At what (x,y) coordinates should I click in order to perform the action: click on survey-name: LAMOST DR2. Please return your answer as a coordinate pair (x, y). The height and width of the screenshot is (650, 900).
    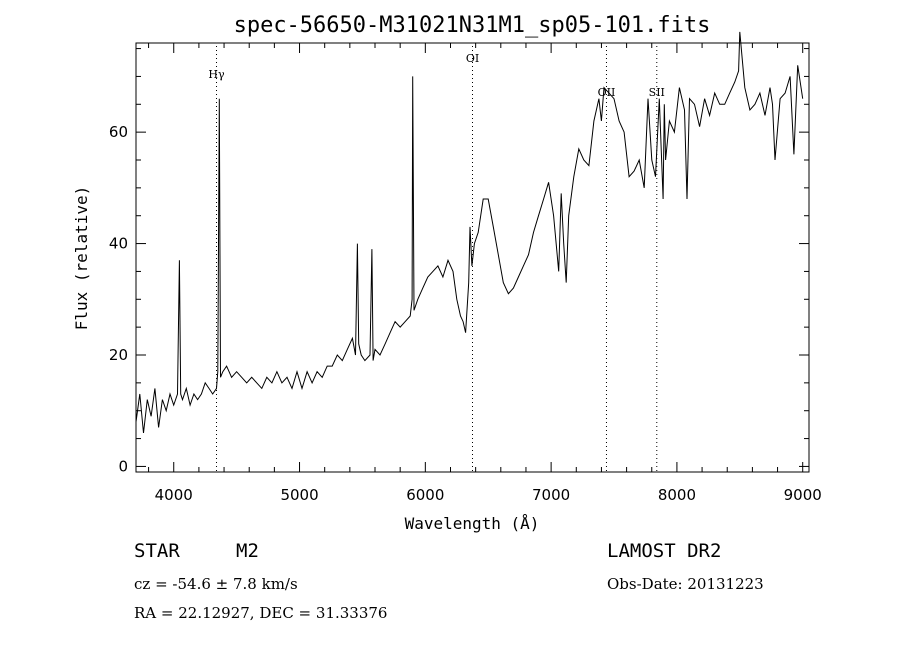
    Looking at the image, I should click on (664, 551).